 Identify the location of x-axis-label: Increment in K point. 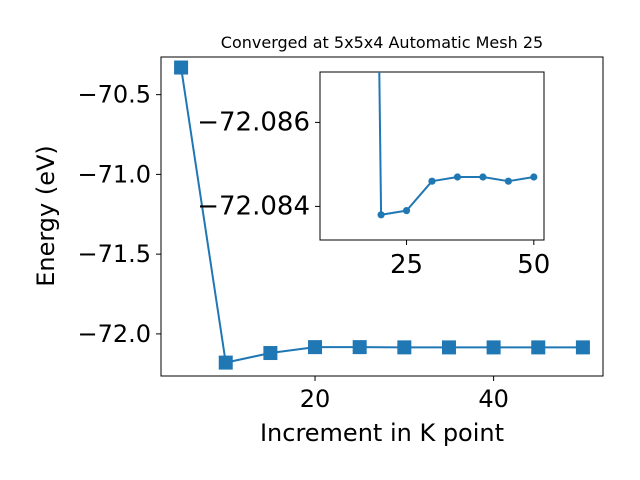
(382, 433).